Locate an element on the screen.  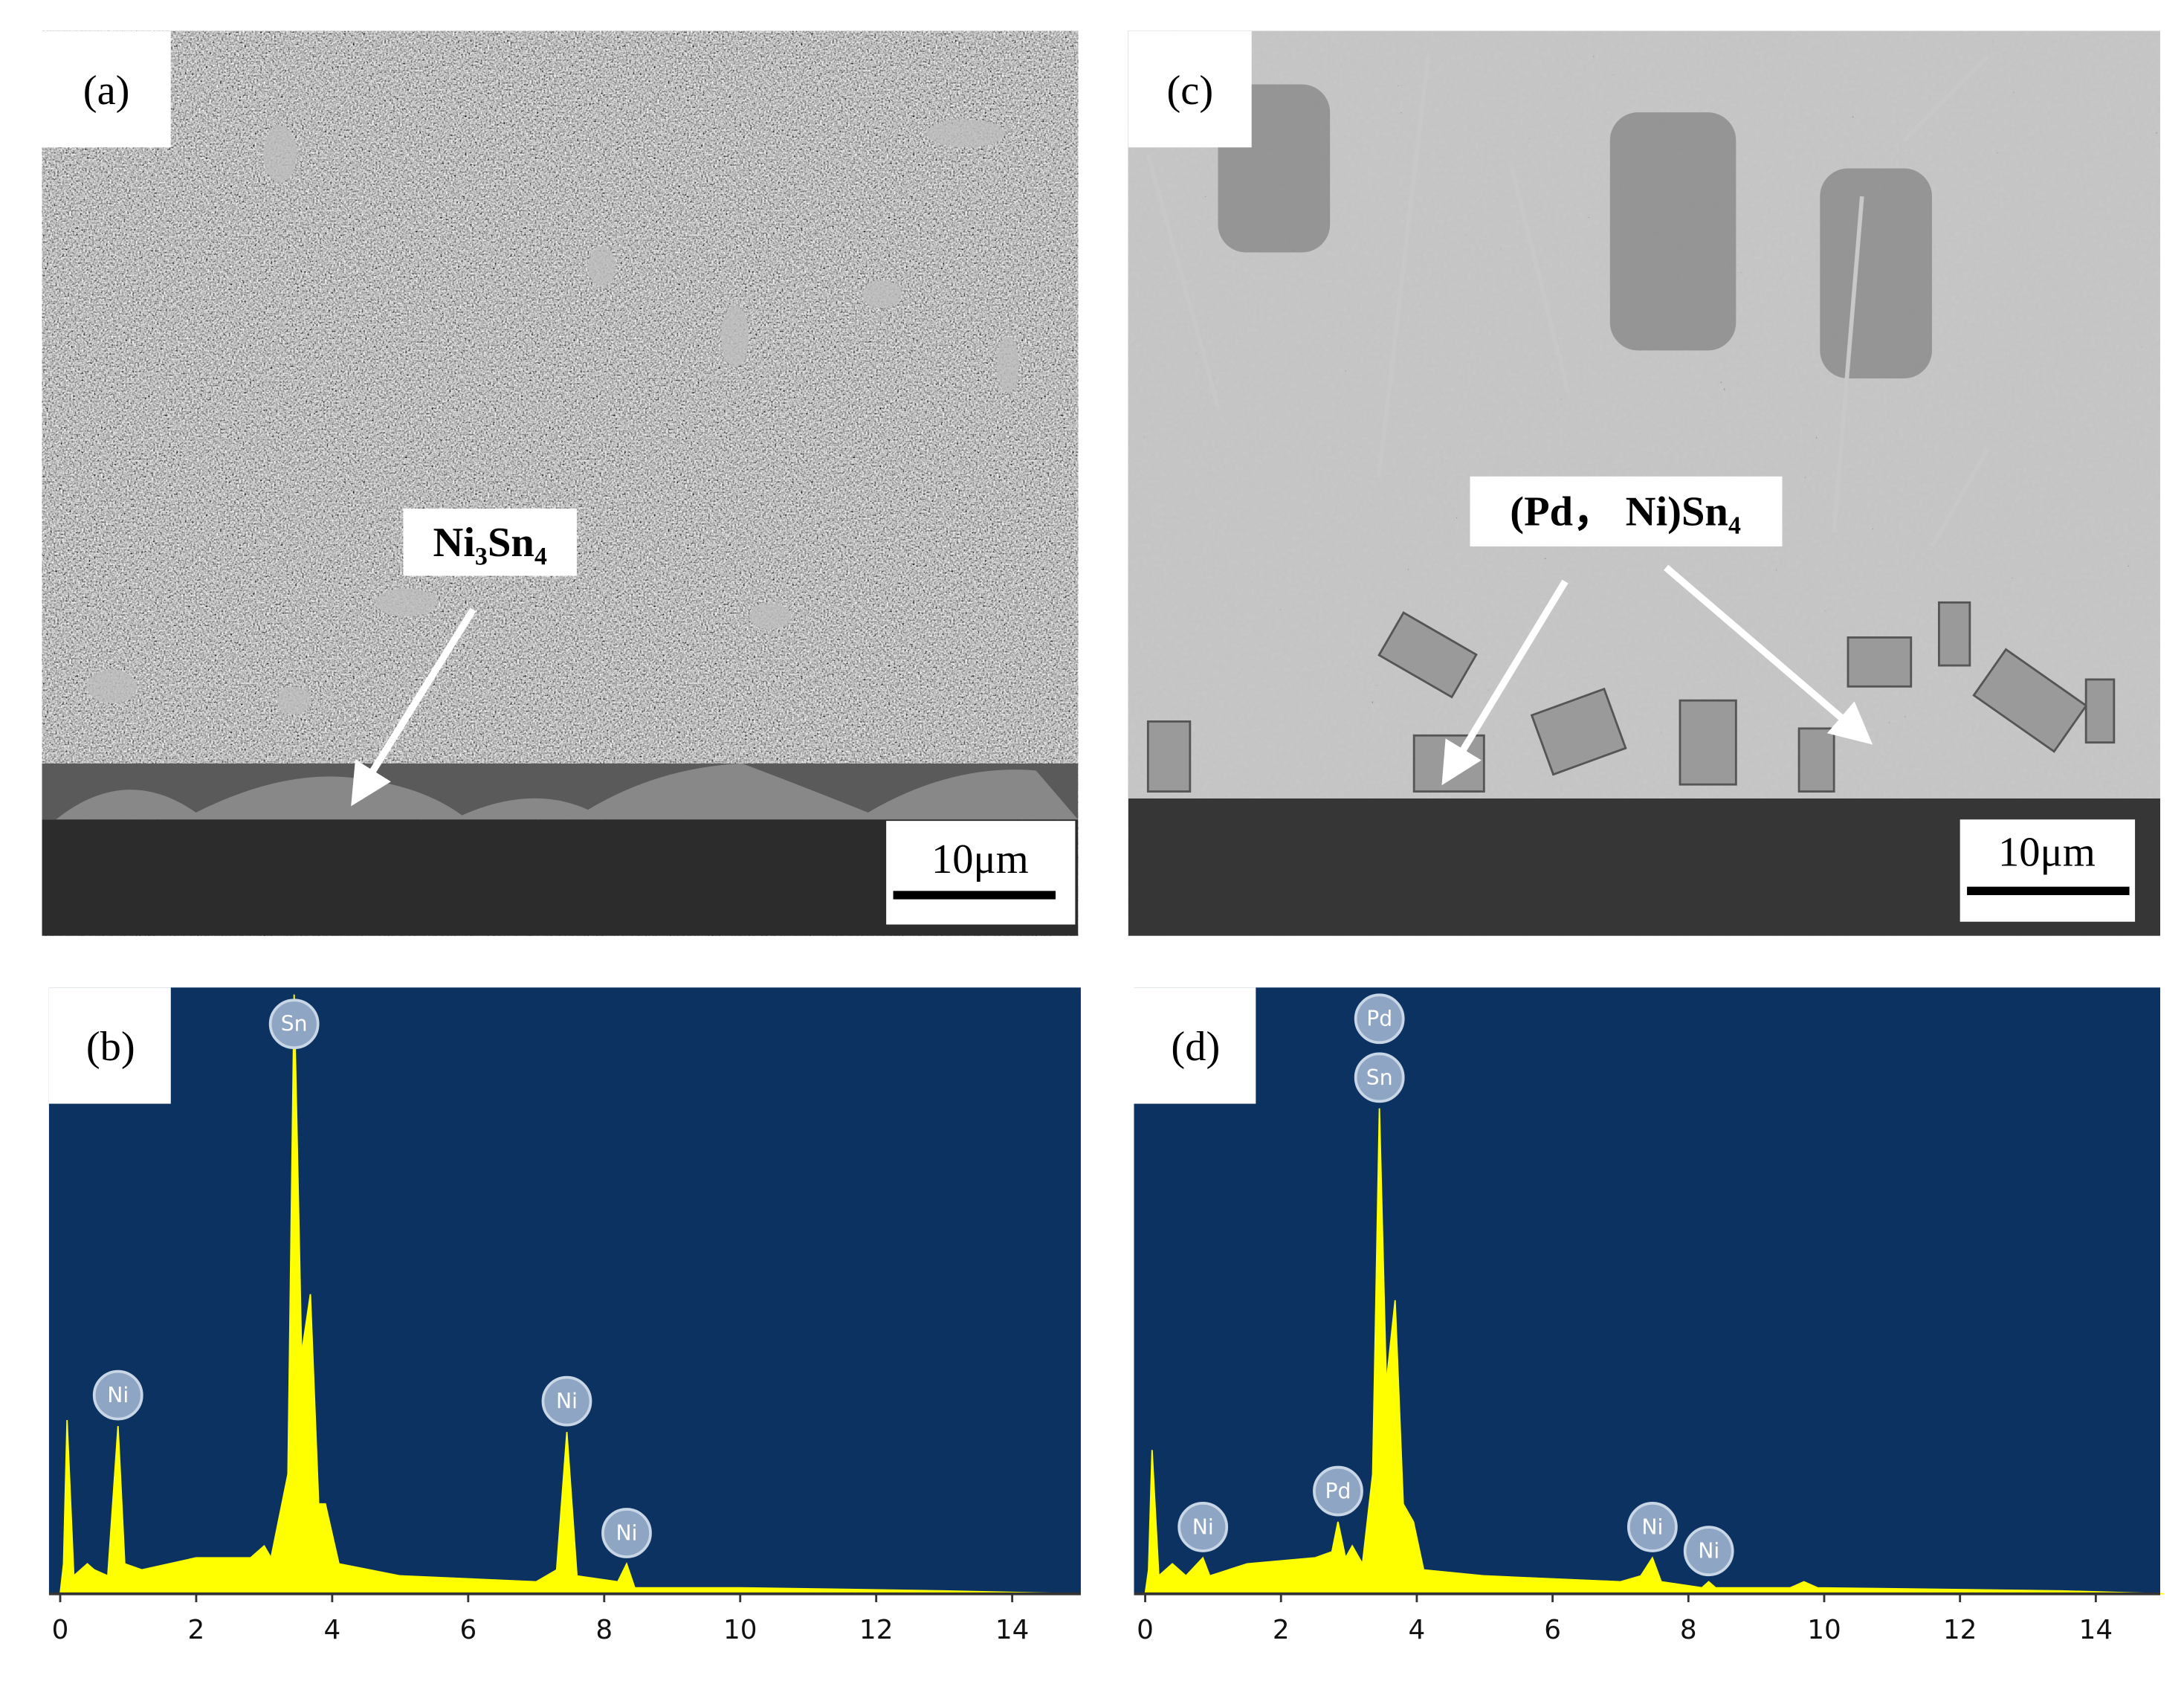
phase-annotation: Ni₃Sn₄ is located at coordinates (490, 543).